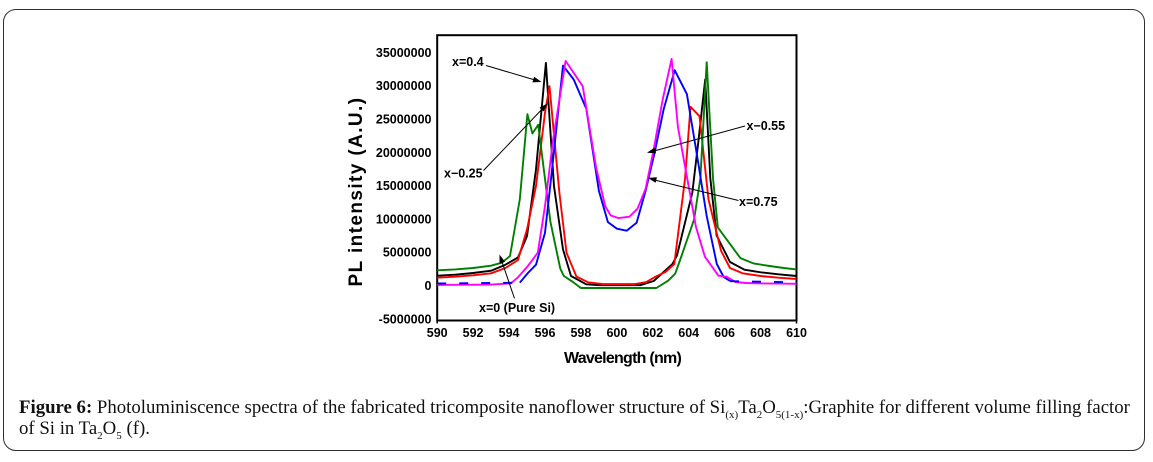 The width and height of the screenshot is (1153, 462). Describe the element at coordinates (404, 53) in the screenshot. I see `svg-text: 35000000` at that location.